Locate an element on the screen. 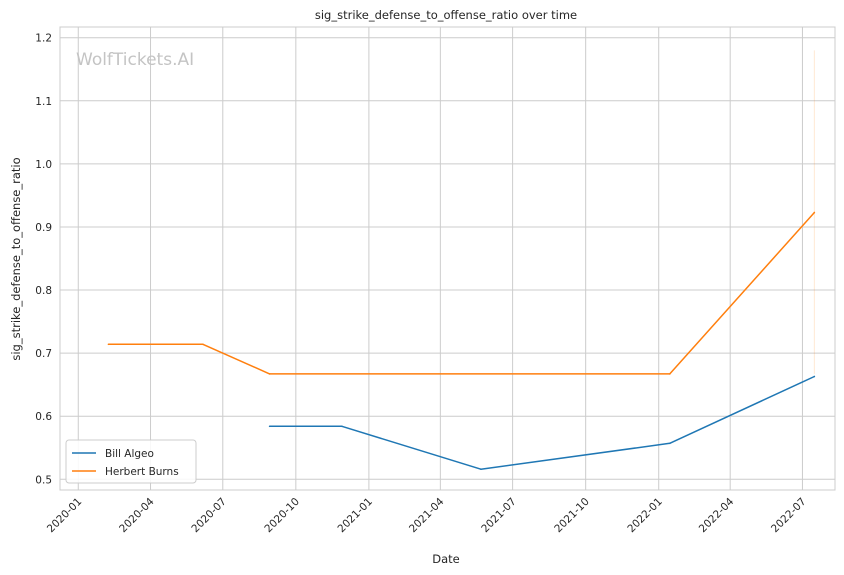 Image resolution: width=844 pixels, height=575 pixels. legend-box is located at coordinates (131, 461).